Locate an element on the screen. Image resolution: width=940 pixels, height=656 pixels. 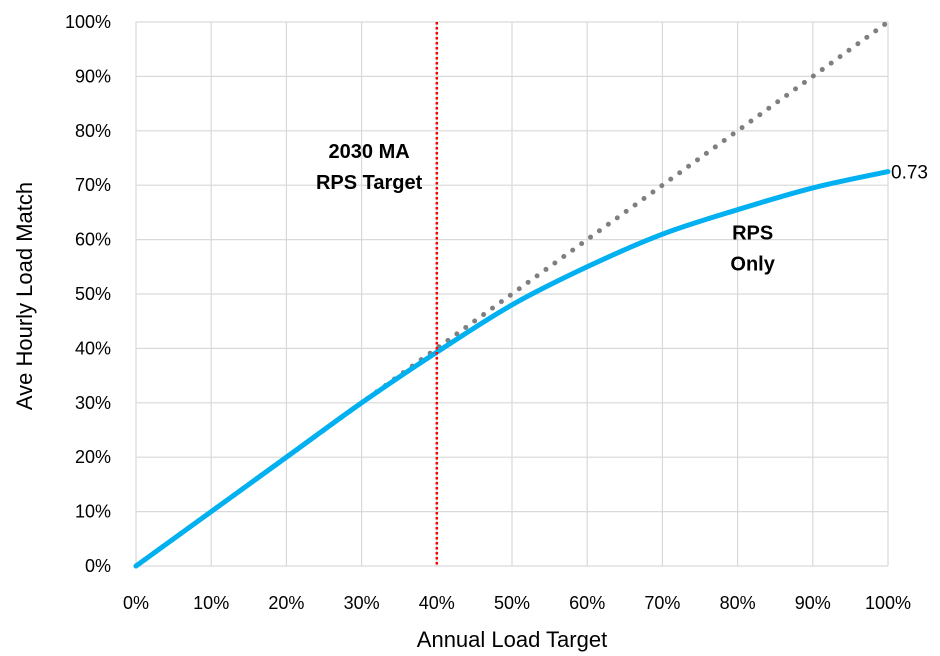
y-tick-label: 80% is located at coordinates (93, 131).